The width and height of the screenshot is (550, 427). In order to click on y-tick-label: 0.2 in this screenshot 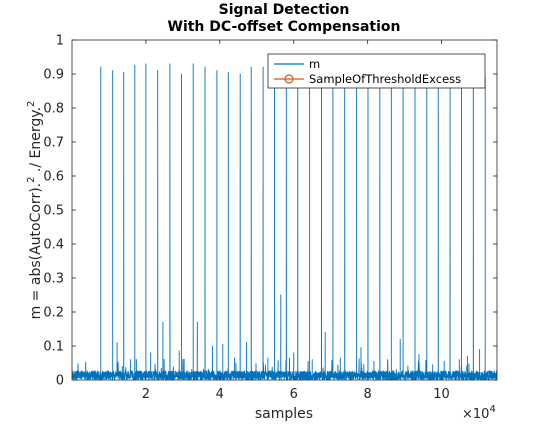, I will do `click(53, 313)`.